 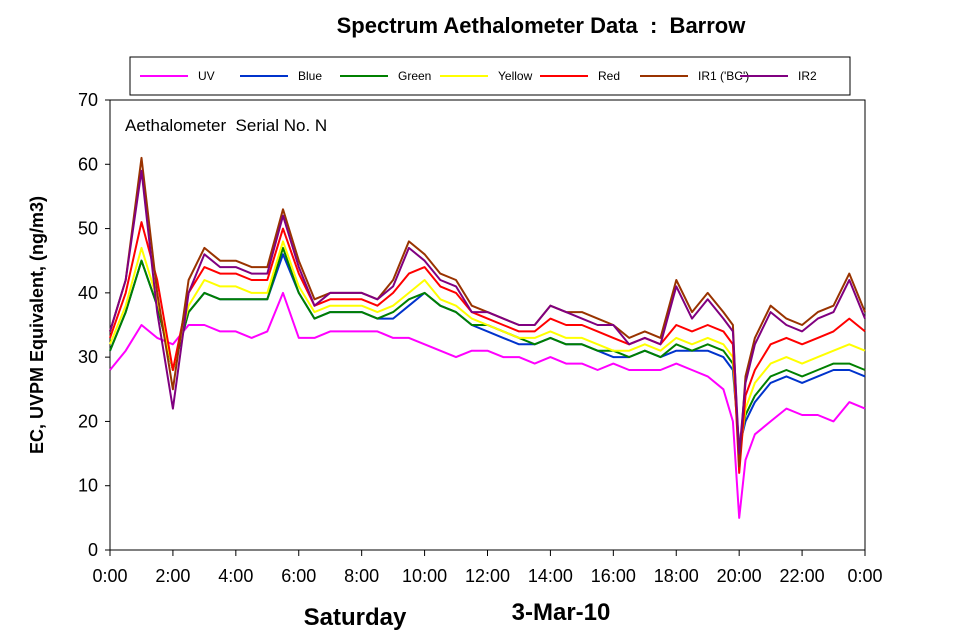 What do you see at coordinates (37, 325) in the screenshot?
I see `y-axis-label: EC, UVPM Equivalent, (ng/m3)` at bounding box center [37, 325].